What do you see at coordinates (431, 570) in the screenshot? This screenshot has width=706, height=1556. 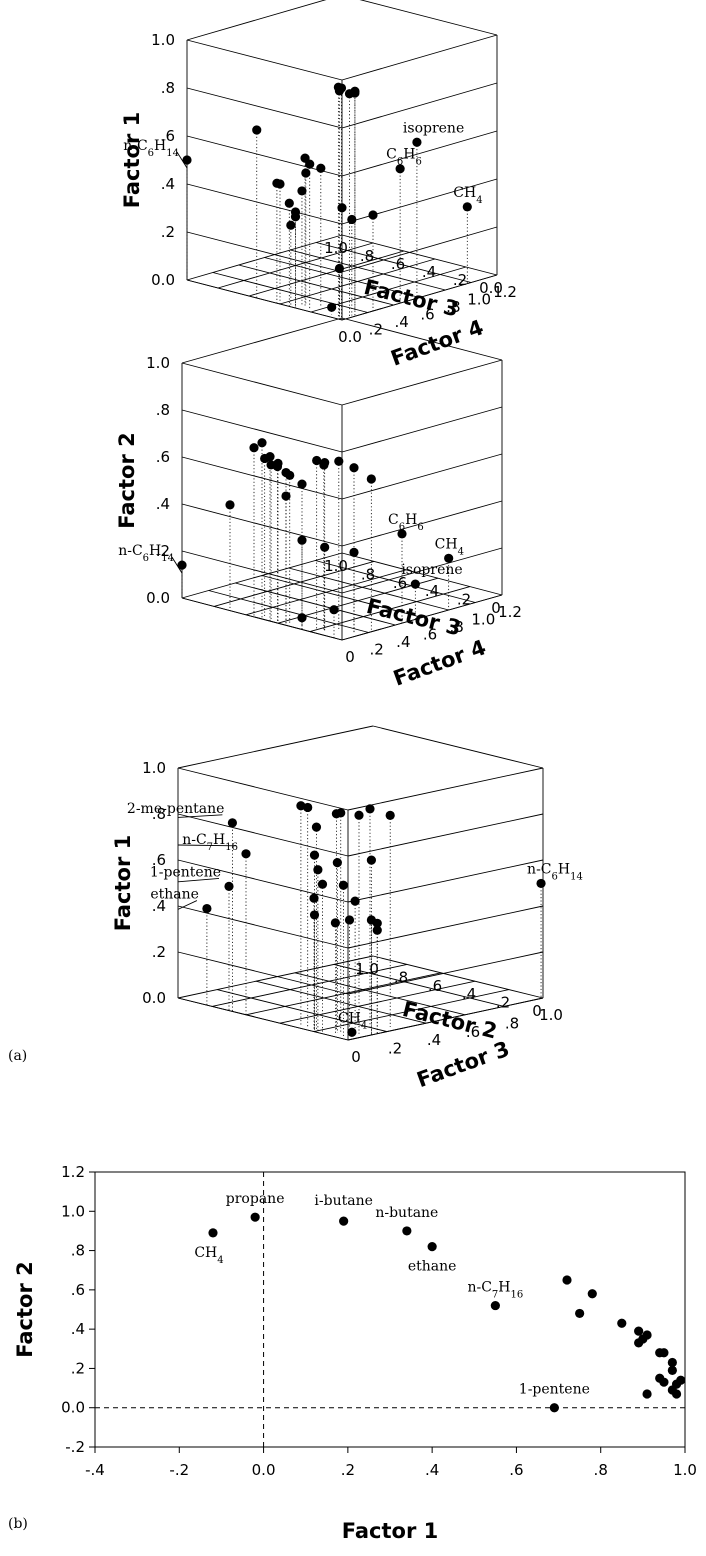 I see `point-label: isoprene` at bounding box center [431, 570].